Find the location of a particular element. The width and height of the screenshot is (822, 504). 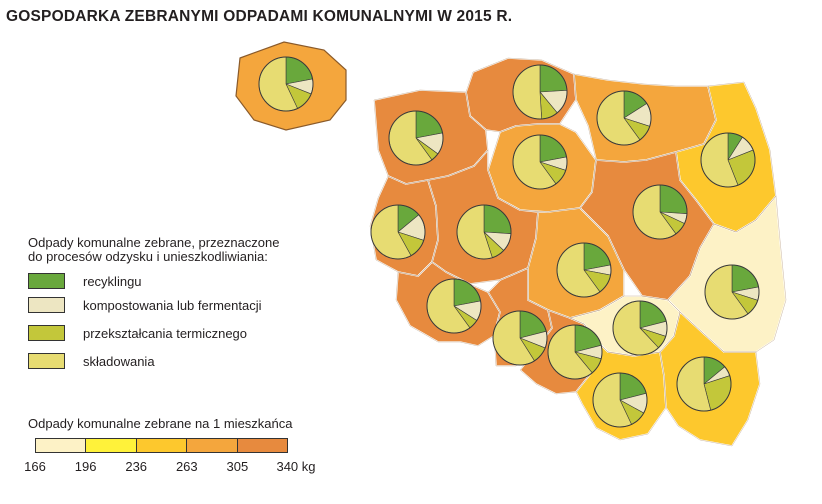

scale-bar is located at coordinates (161, 445).